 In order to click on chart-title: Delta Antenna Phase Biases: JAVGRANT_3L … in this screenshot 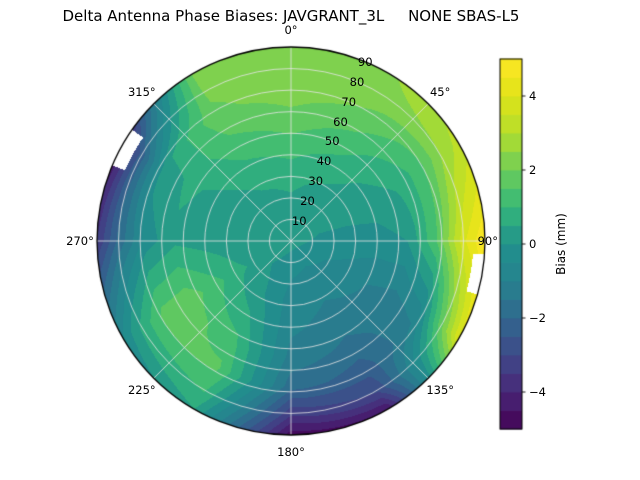, I will do `click(291, 16)`.